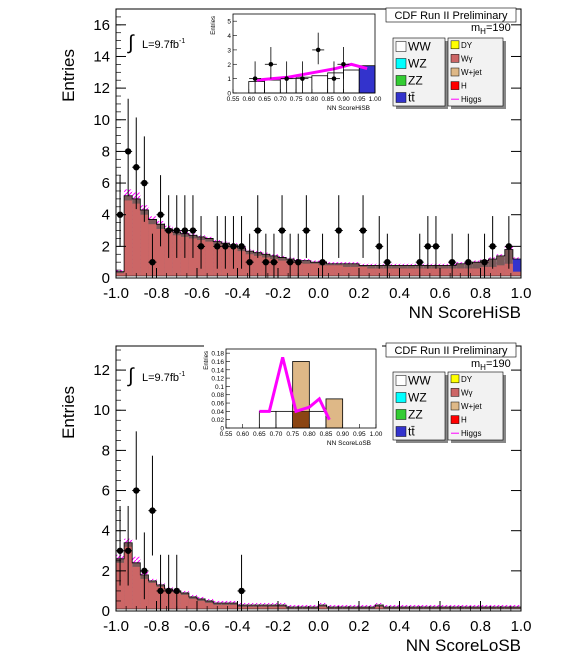  Describe the element at coordinates (359, 293) in the screenshot. I see `x-tick-label: 0.2` at that location.